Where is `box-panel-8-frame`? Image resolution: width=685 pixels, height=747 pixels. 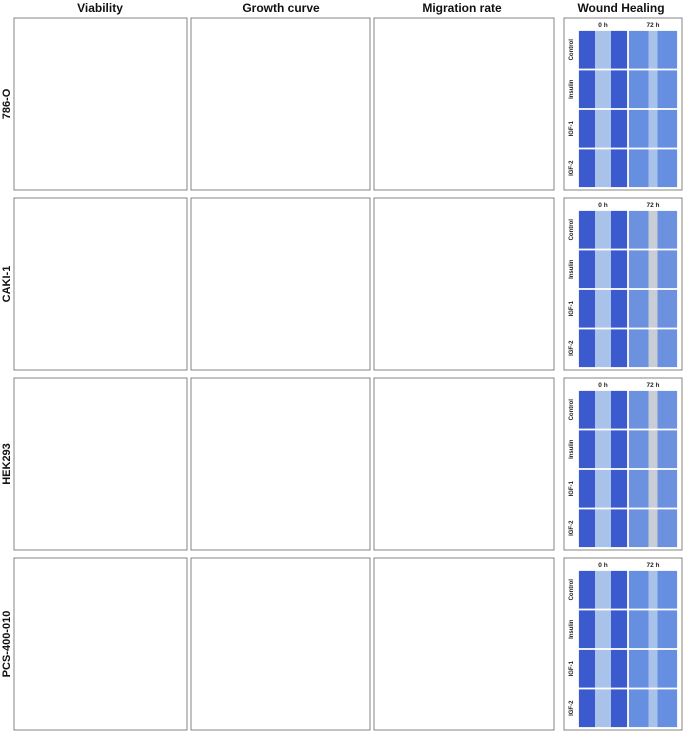
box-panel-8-frame is located at coordinates (464, 464).